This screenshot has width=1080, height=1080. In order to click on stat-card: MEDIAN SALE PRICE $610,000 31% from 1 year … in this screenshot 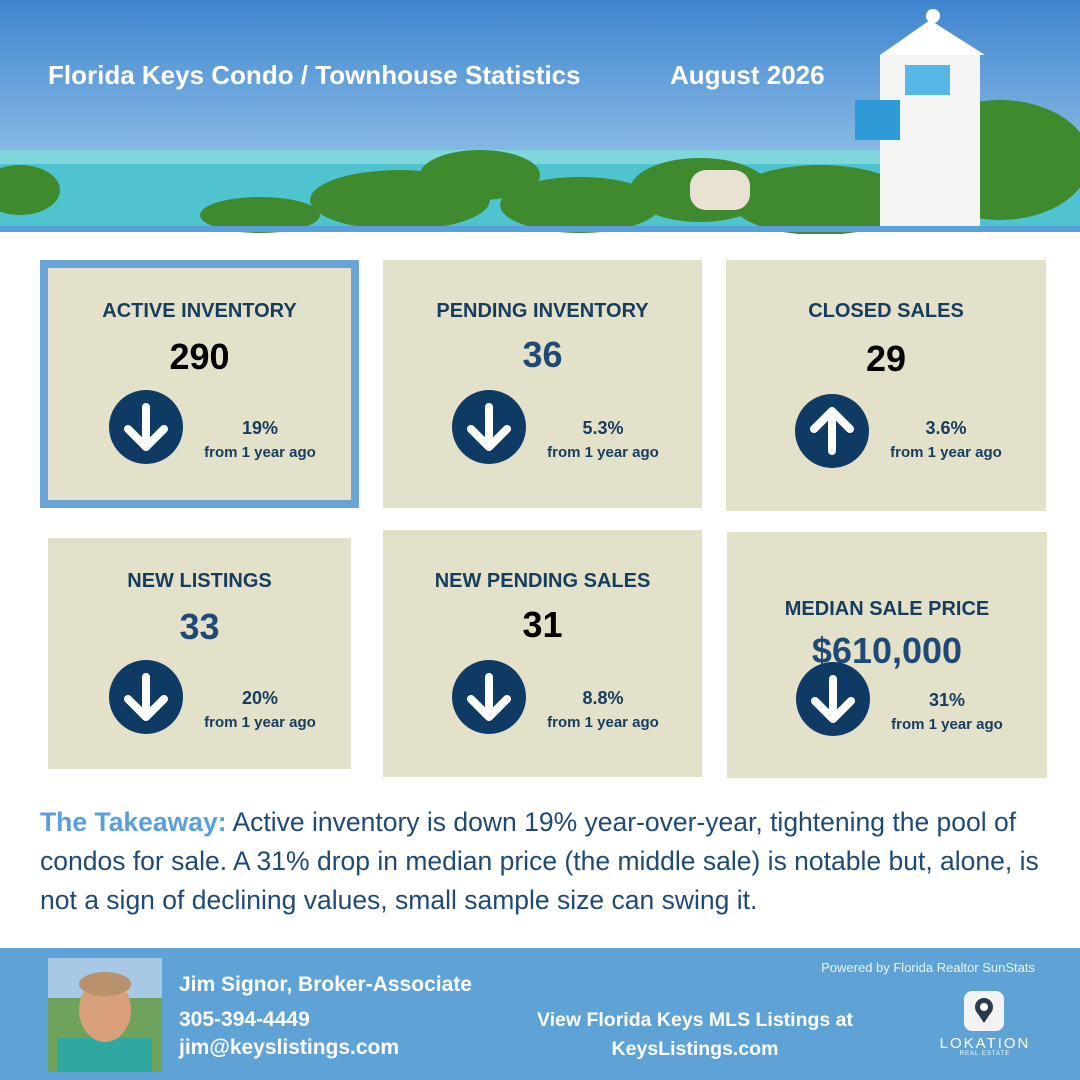, I will do `click(887, 655)`.